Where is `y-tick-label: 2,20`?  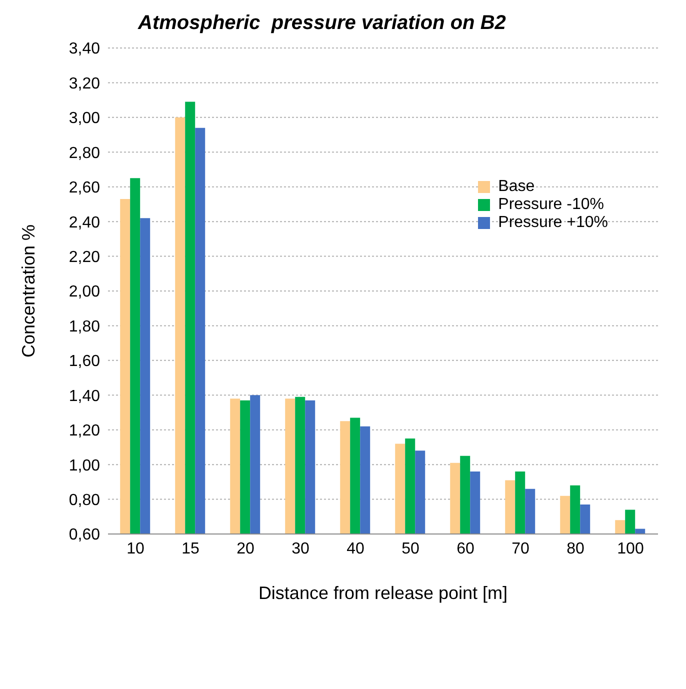
y-tick-label: 2,20 is located at coordinates (84, 257).